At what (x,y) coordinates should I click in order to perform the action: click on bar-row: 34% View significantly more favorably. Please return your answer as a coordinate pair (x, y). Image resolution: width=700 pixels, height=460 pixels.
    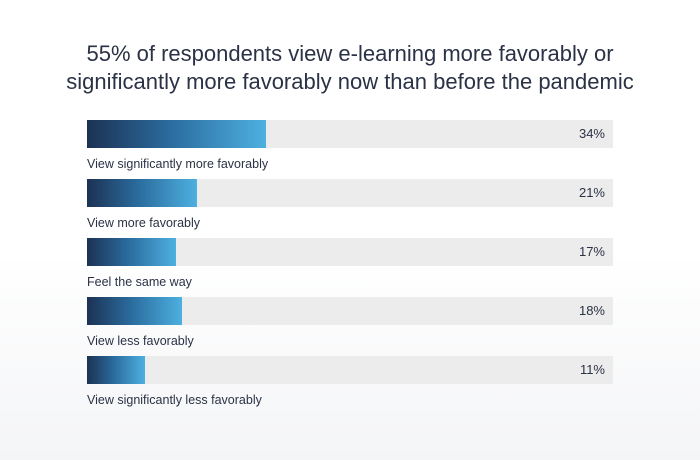
    Looking at the image, I should click on (350, 149).